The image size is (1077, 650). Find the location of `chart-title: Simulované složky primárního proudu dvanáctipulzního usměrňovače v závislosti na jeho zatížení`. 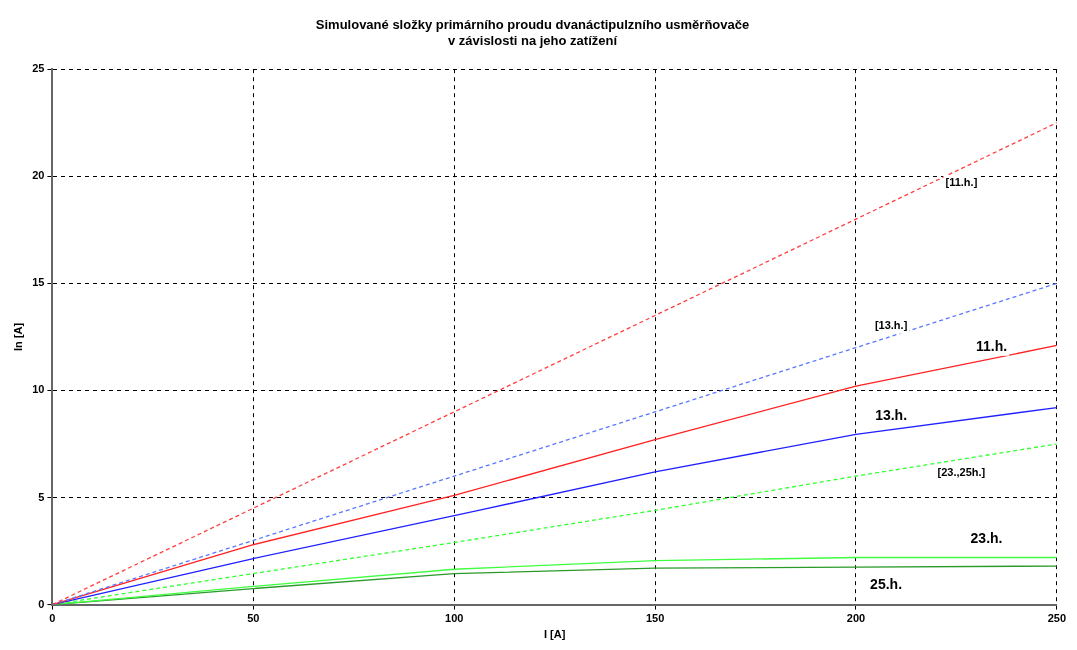

chart-title: Simulované složky primárního proudu dvanáctipulzního usměrňovače v závislosti na jeho zatížení is located at coordinates (532, 32).